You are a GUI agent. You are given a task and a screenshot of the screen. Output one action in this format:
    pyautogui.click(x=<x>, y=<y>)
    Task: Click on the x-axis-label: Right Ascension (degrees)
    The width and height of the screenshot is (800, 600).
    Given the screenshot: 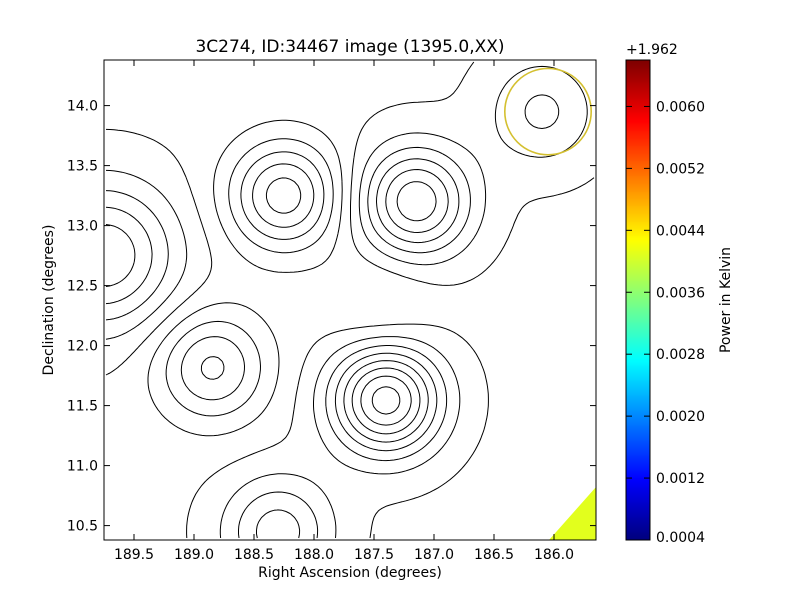 What is the action you would take?
    pyautogui.click(x=350, y=573)
    